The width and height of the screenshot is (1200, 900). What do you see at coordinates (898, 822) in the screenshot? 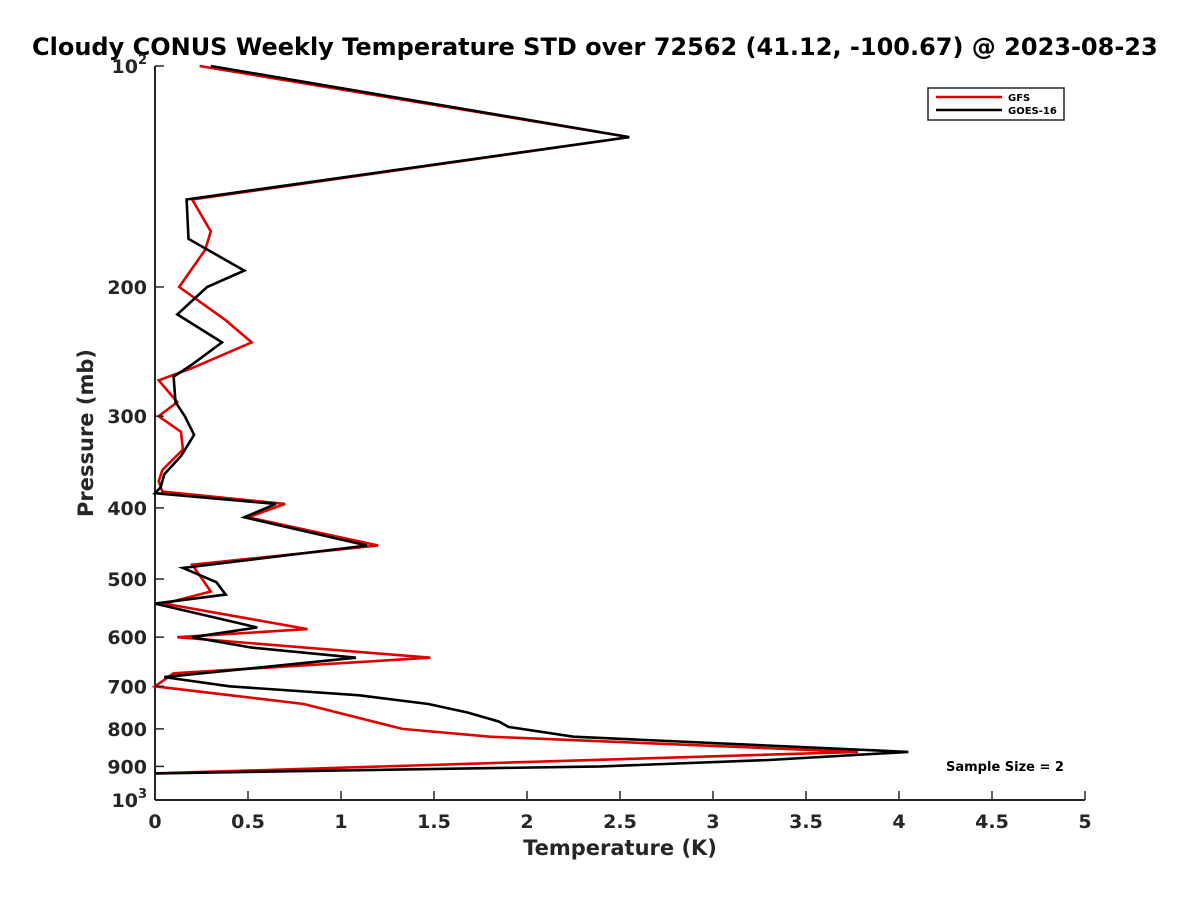
I see `x-tick-label: 4` at bounding box center [898, 822].